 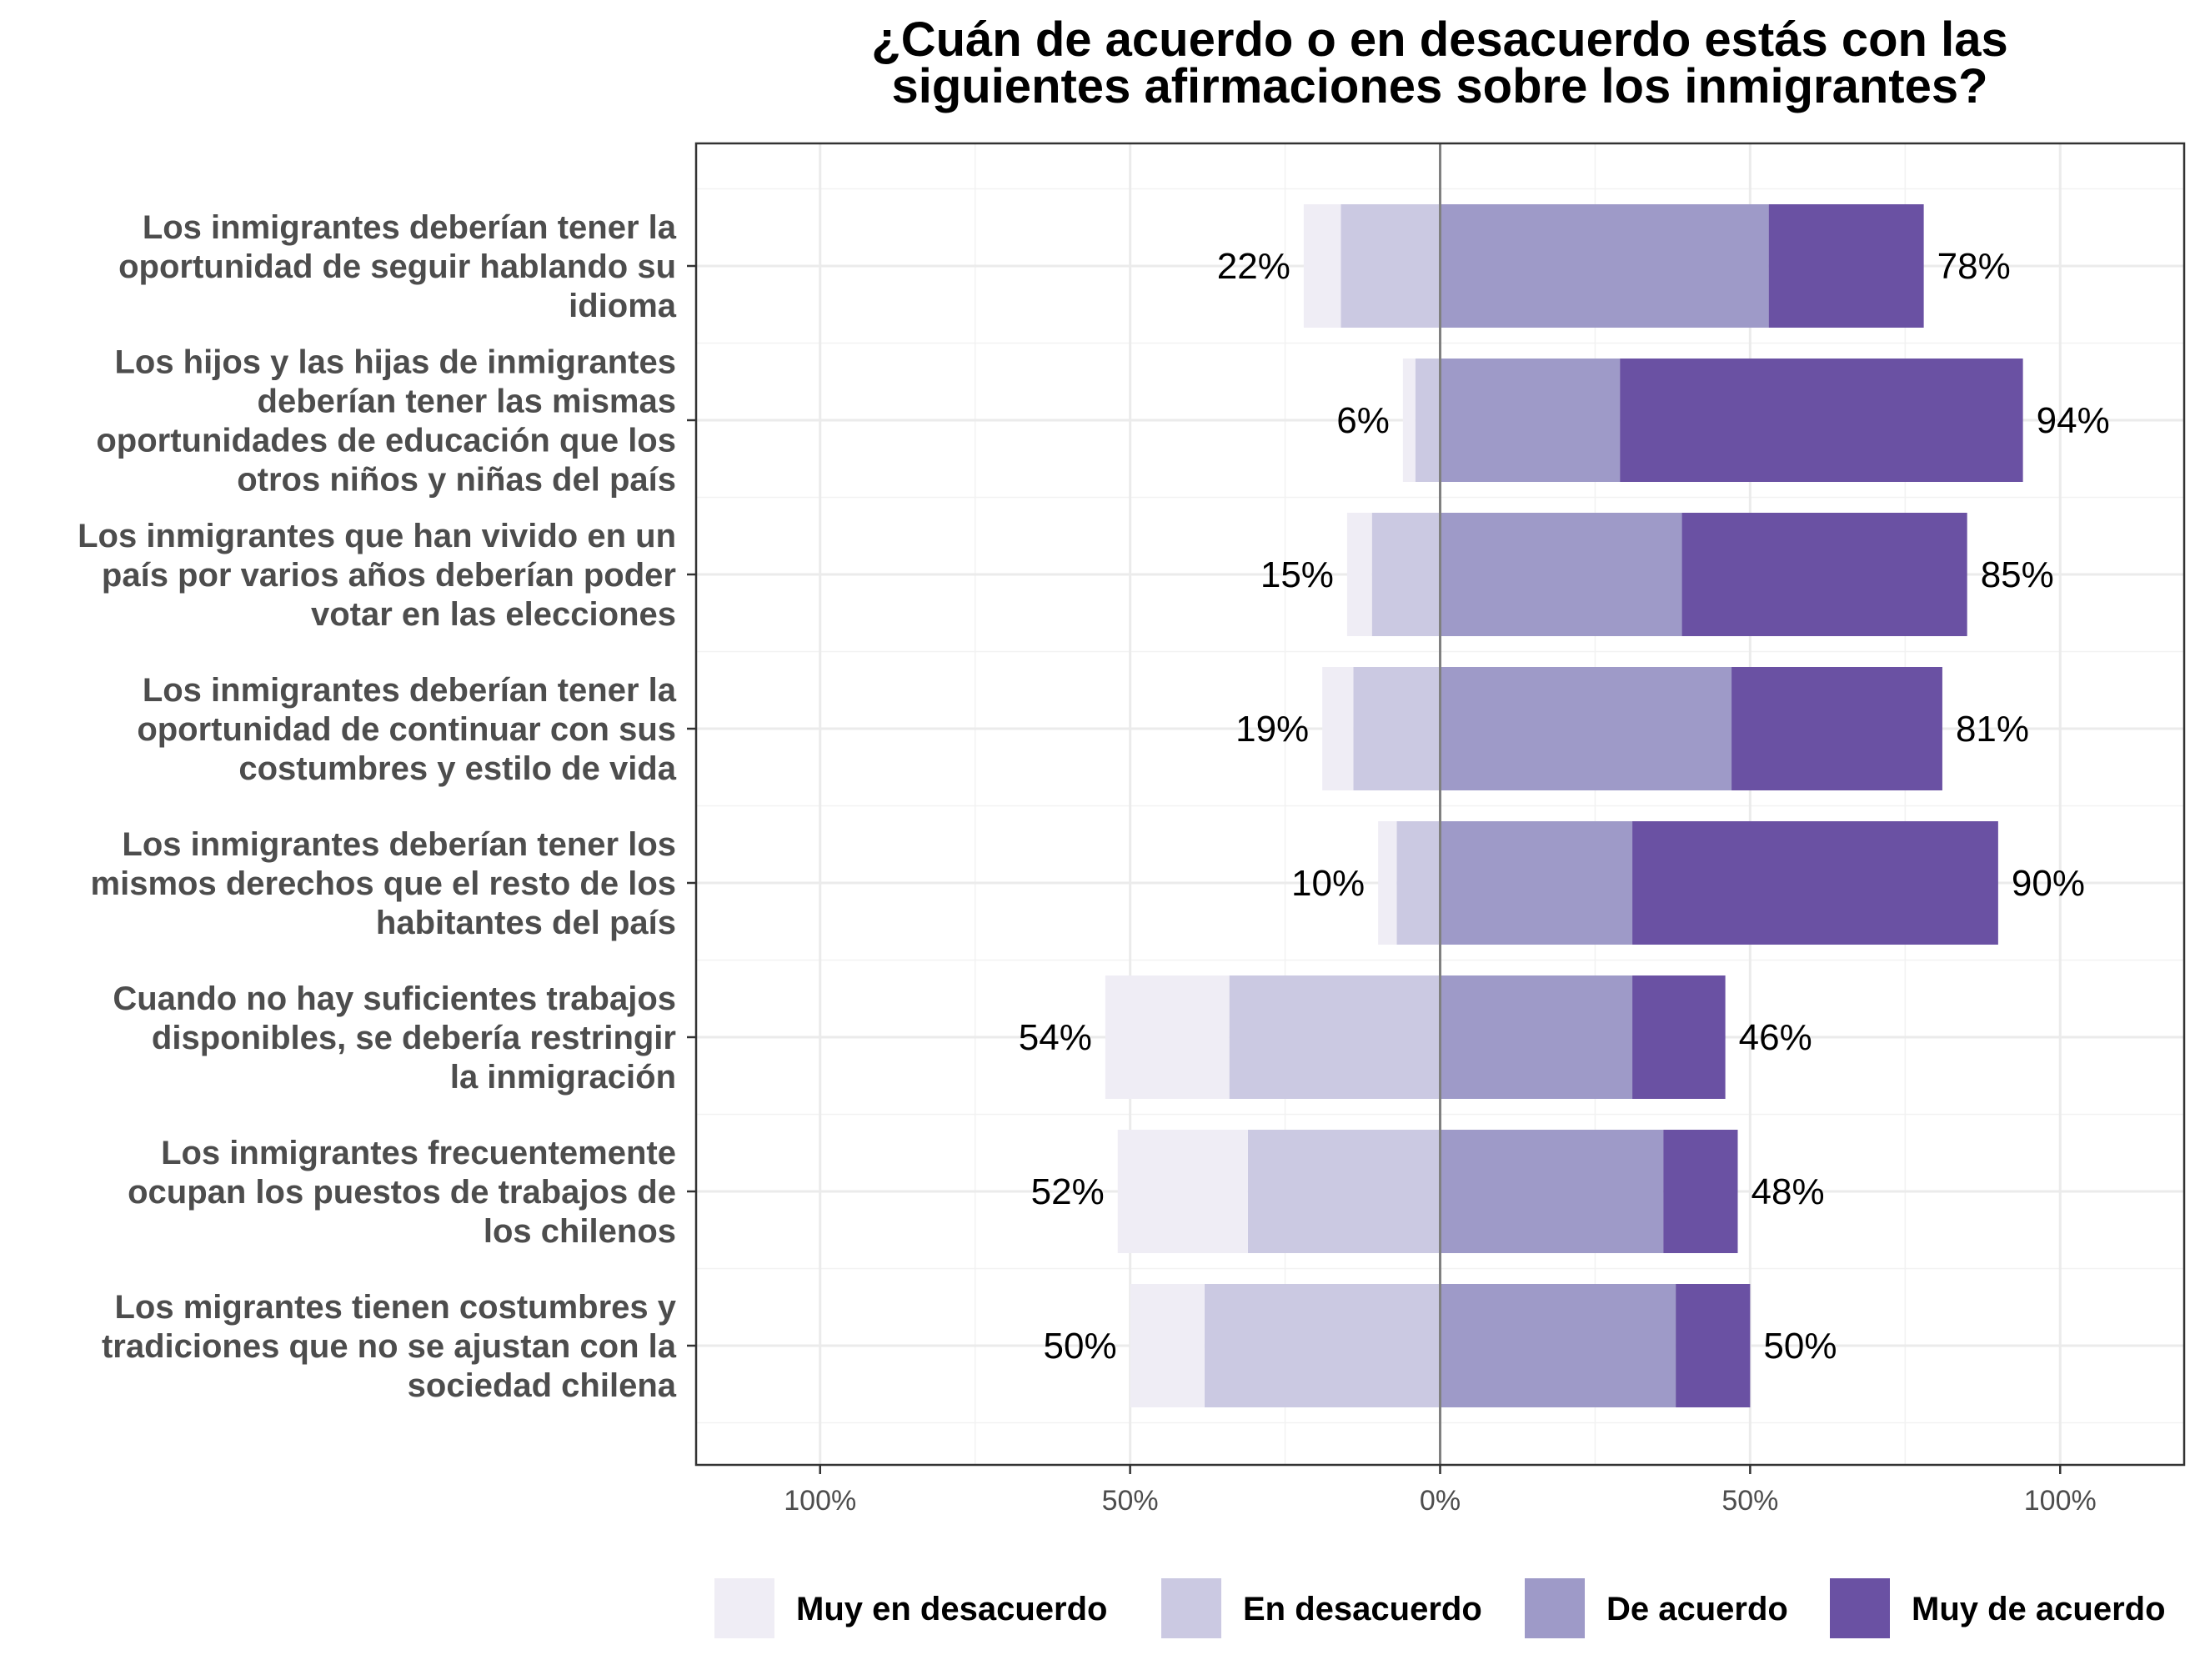 I want to click on category-label-line: ocupan los puestos de trabajos de, so click(x=402, y=1192).